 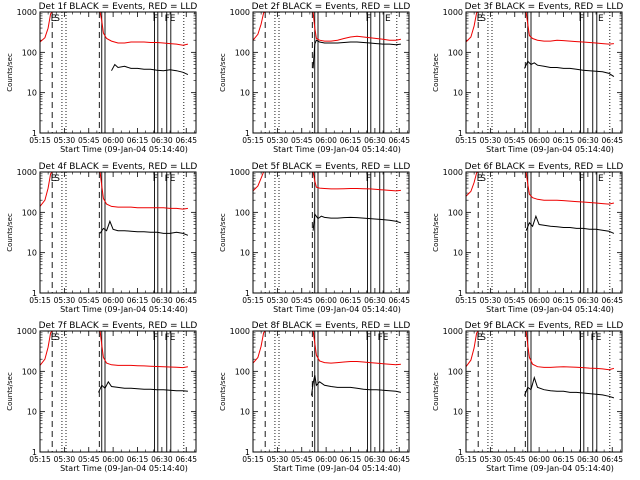 I want to click on marker-e: E, so click(x=54, y=179).